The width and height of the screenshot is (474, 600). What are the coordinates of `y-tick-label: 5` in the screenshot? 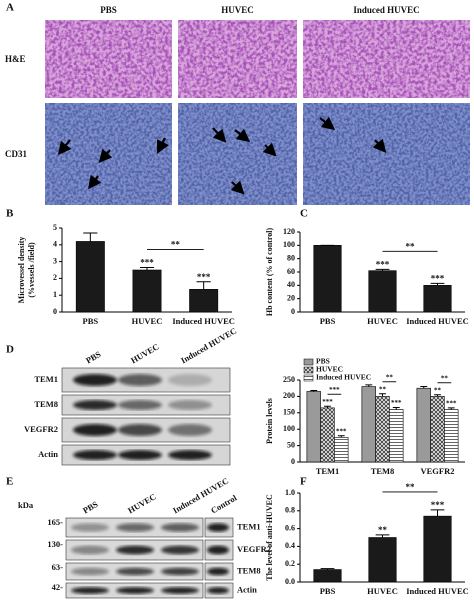 It's located at (55, 227).